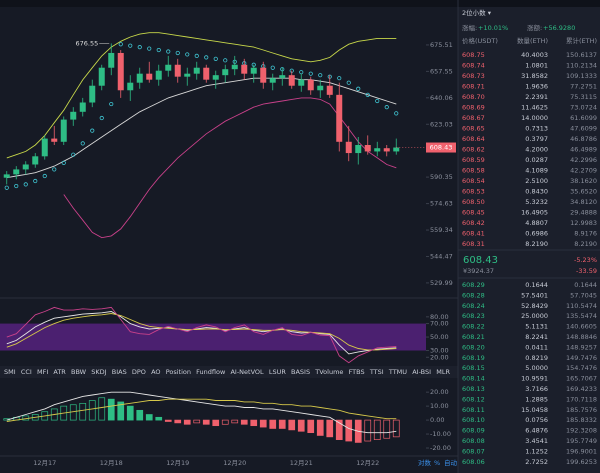 This screenshot has height=473, width=600. Describe the element at coordinates (473, 55) in the screenshot. I see `row-price: 608.75` at that location.